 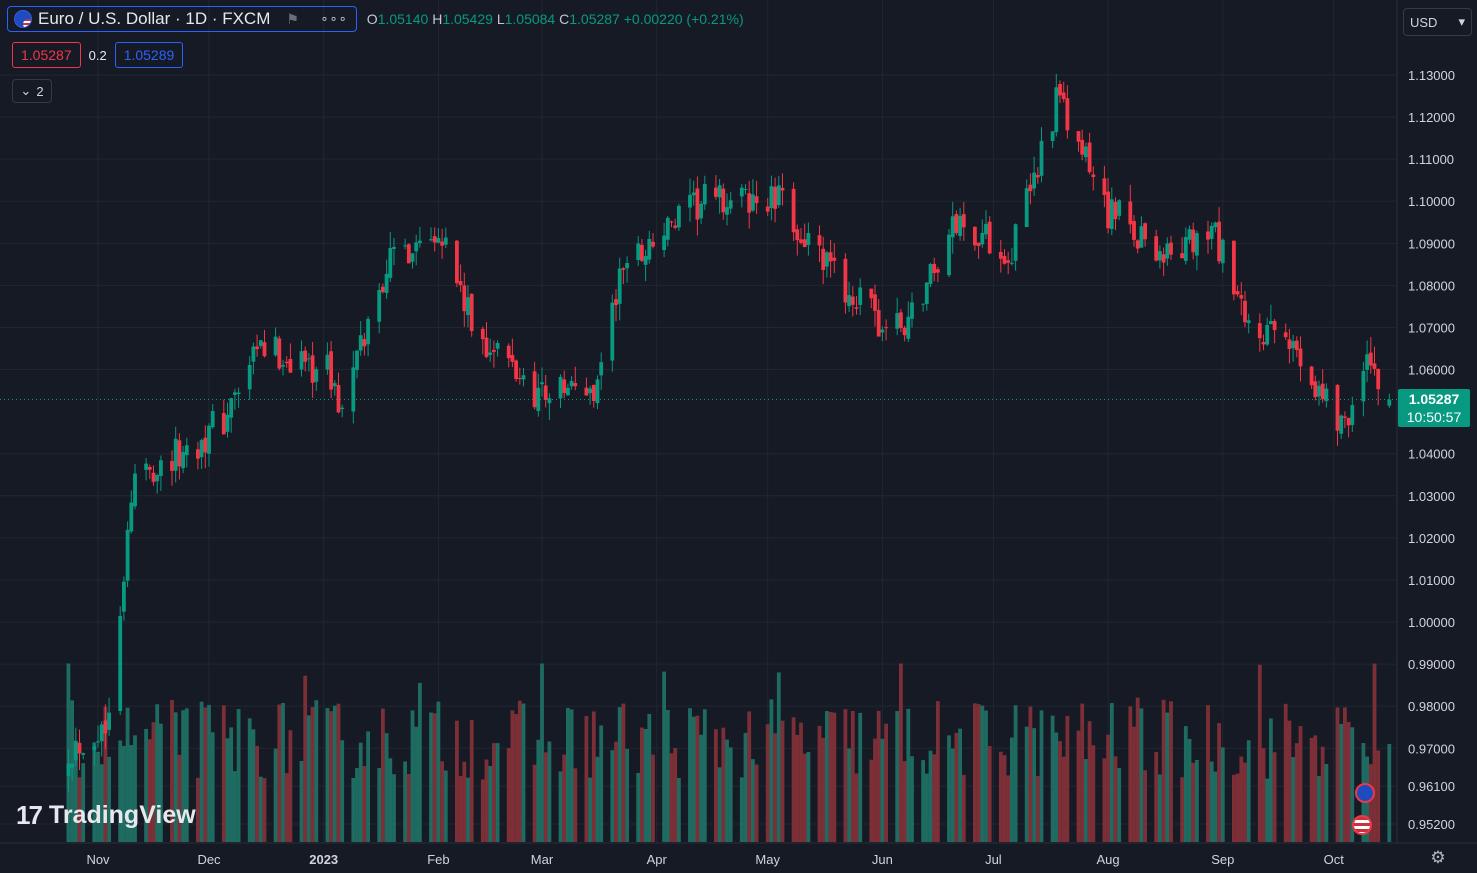 I want to click on price-tick-label: 0.99000, so click(x=1431, y=664).